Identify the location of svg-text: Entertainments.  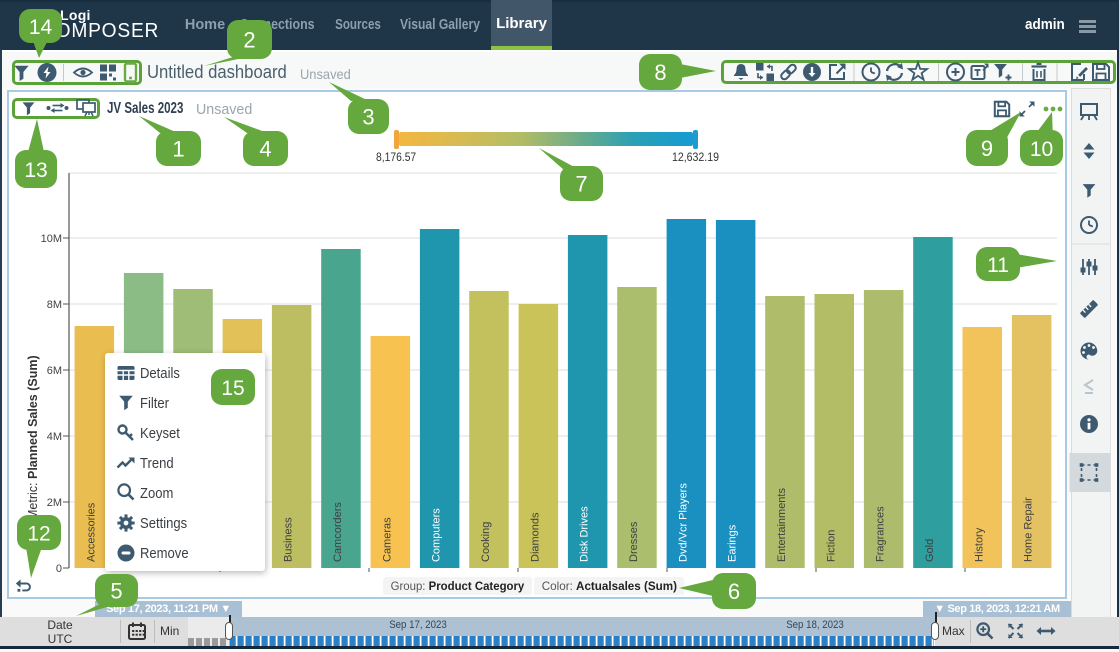
(782, 525).